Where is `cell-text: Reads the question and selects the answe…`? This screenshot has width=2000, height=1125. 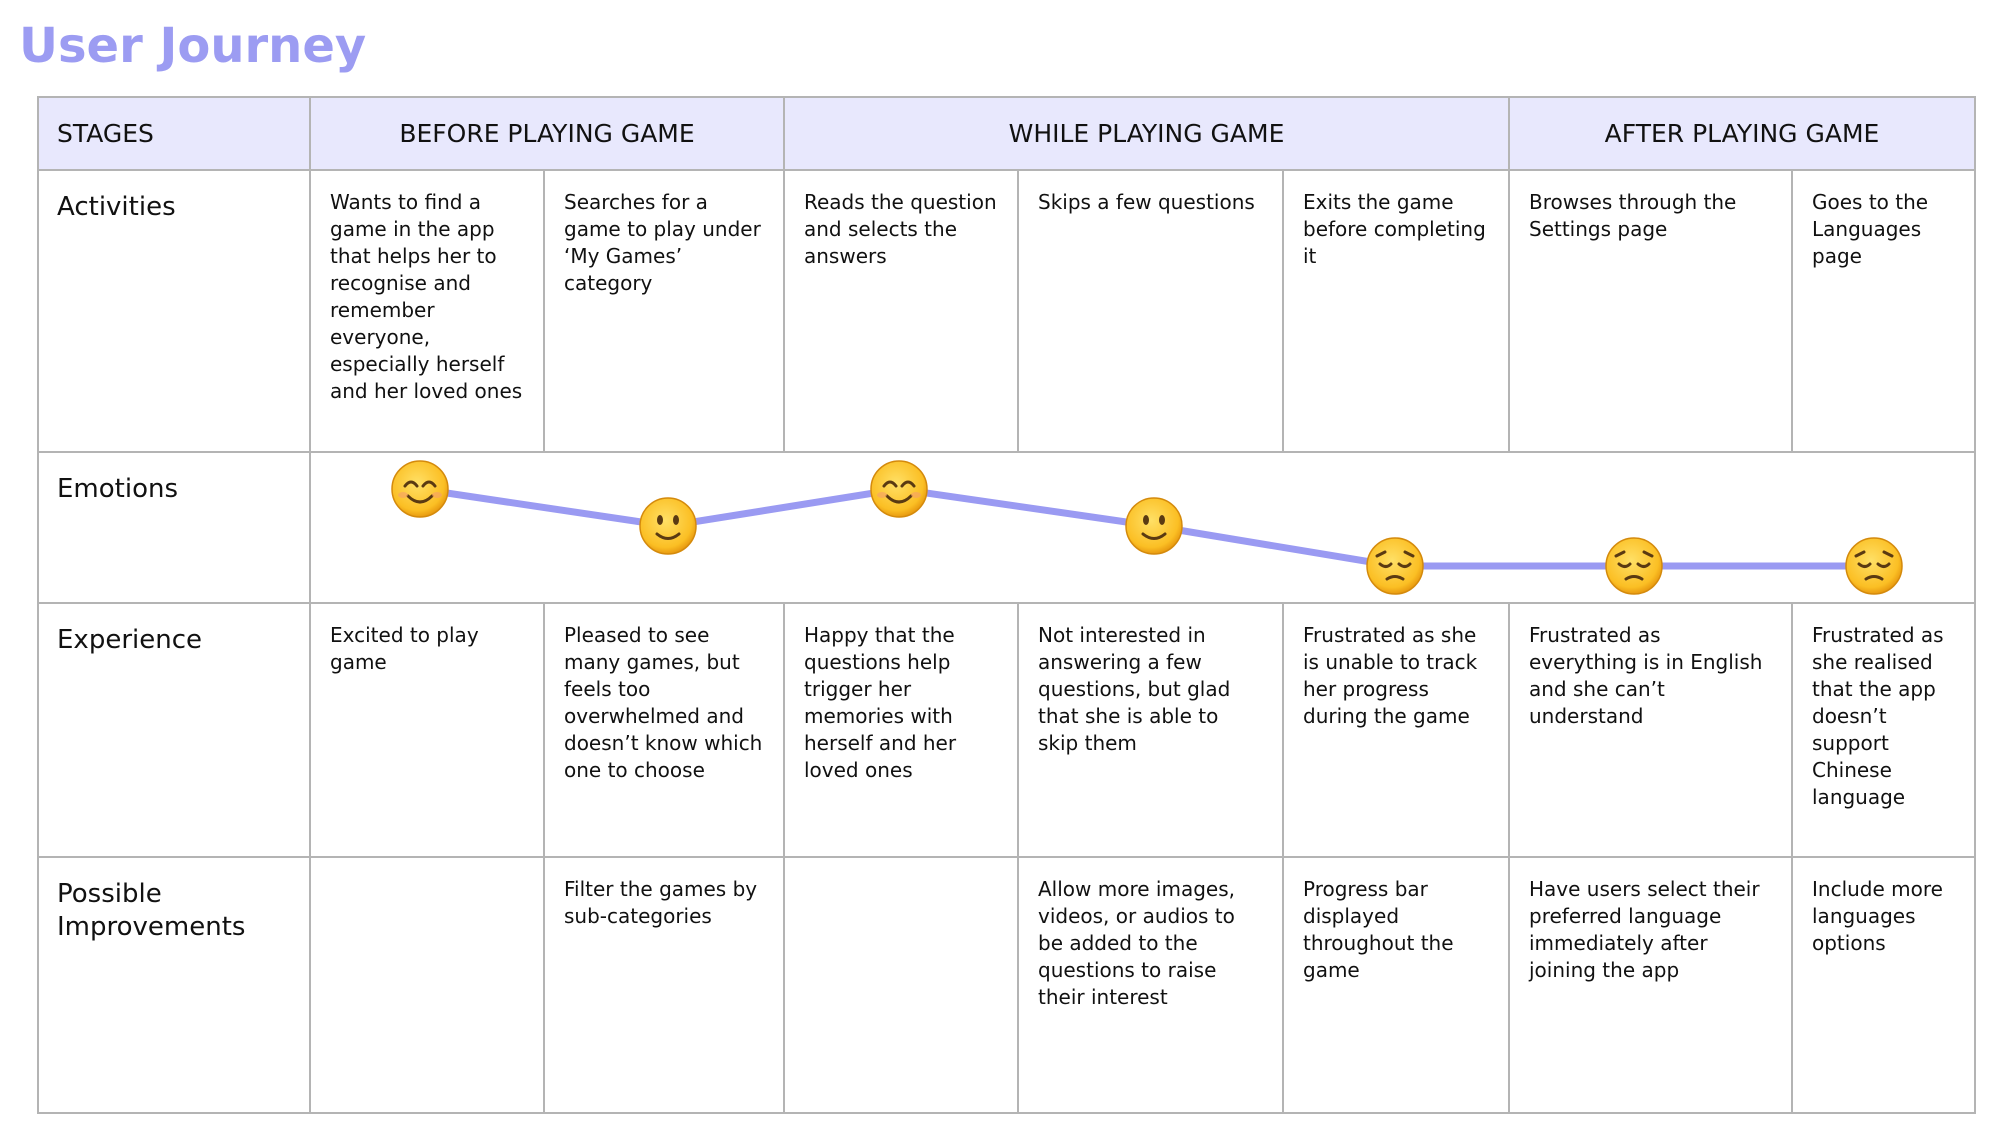 cell-text: Reads the question and selects the answe… is located at coordinates (901, 311).